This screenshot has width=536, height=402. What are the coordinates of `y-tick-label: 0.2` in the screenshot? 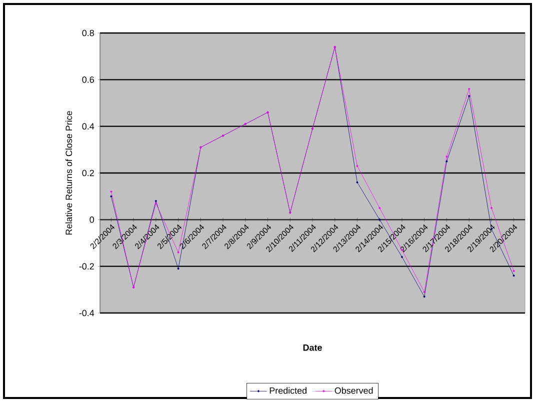 It's located at (88, 173).